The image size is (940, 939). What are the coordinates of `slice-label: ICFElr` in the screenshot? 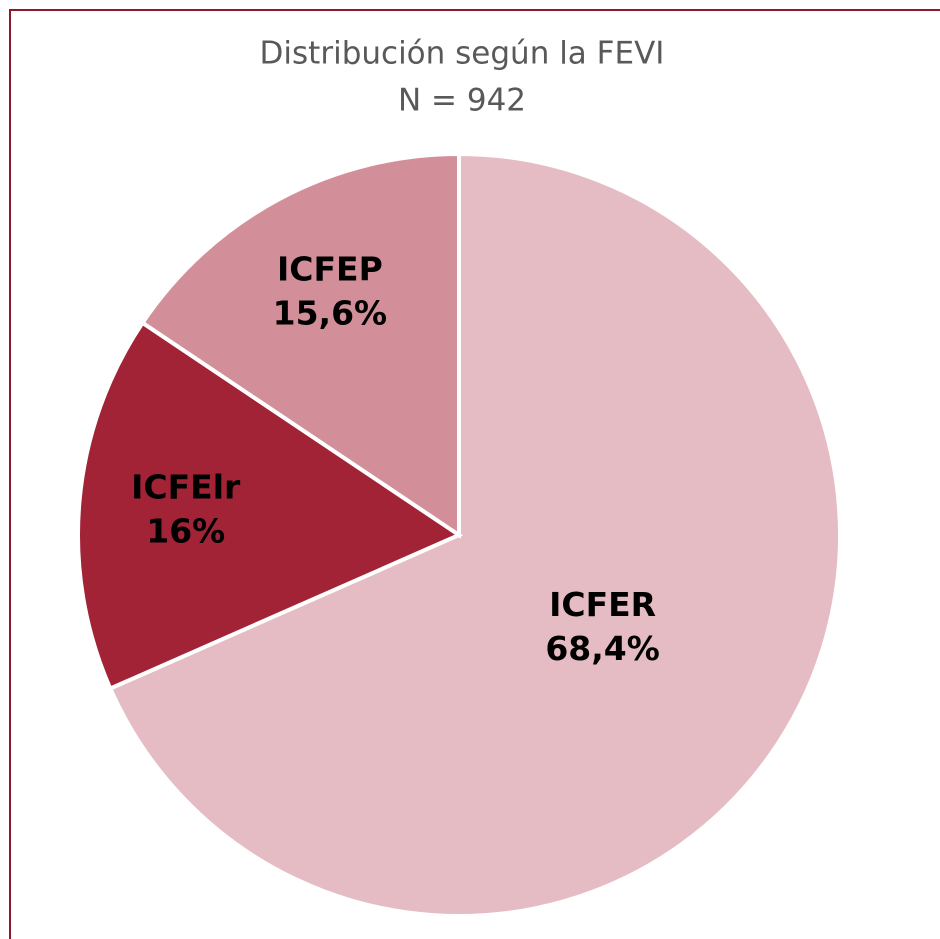 It's located at (186, 486).